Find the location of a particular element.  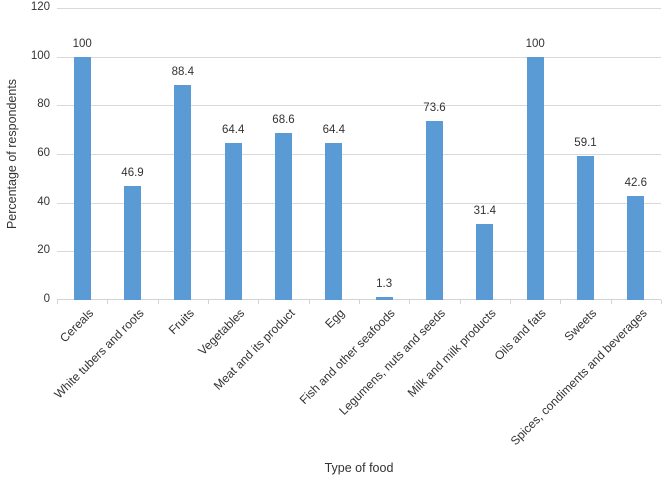

y-tick-label: 0 is located at coordinates (46, 299).